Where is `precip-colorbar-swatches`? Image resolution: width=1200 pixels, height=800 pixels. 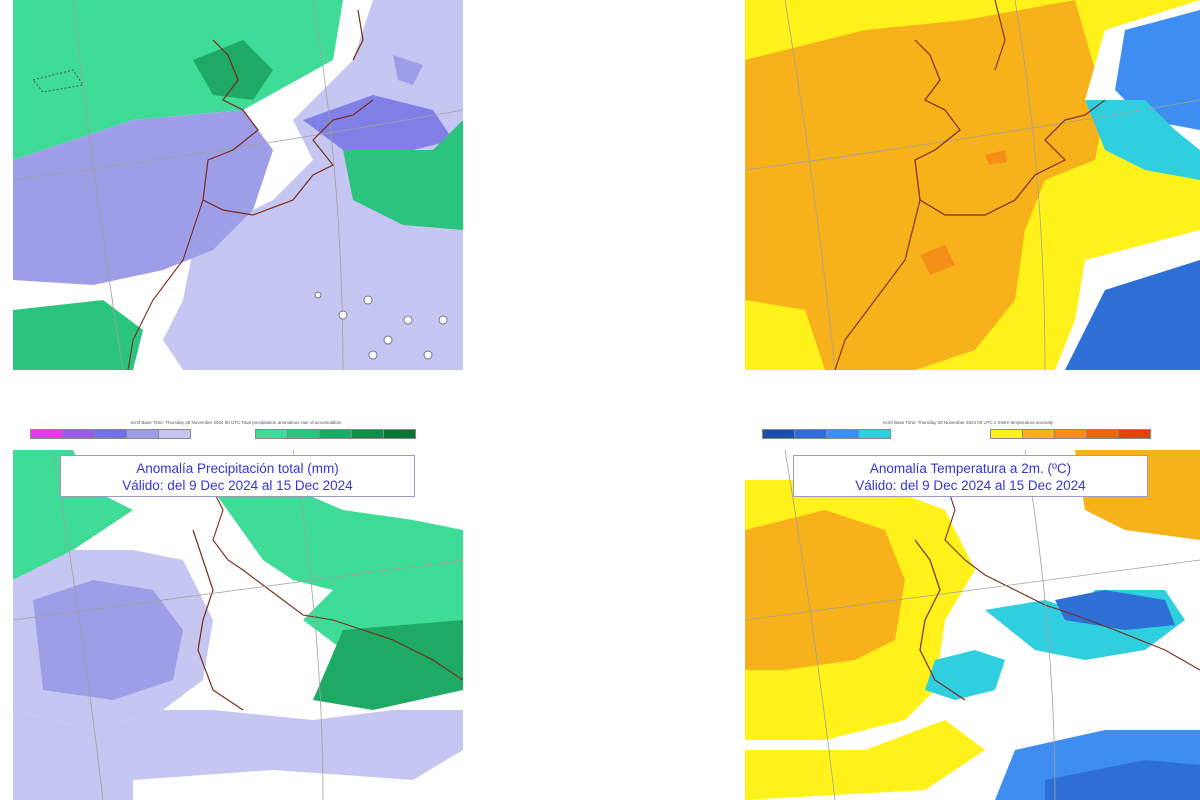 precip-colorbar-swatches is located at coordinates (223, 434).